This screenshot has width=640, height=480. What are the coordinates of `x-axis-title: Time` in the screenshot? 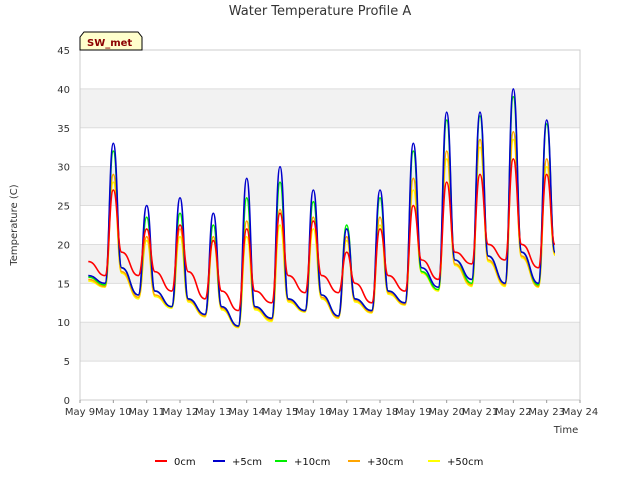 It's located at (565, 430).